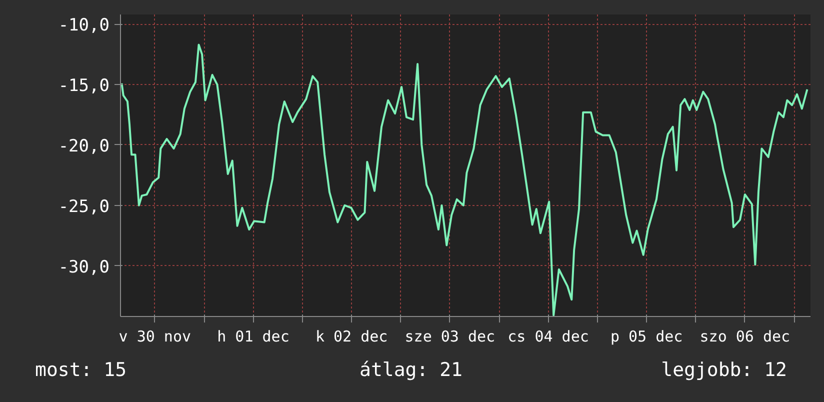 The height and width of the screenshot is (402, 824). Describe the element at coordinates (84, 26) in the screenshot. I see `y-tick-label: -10,0` at that location.